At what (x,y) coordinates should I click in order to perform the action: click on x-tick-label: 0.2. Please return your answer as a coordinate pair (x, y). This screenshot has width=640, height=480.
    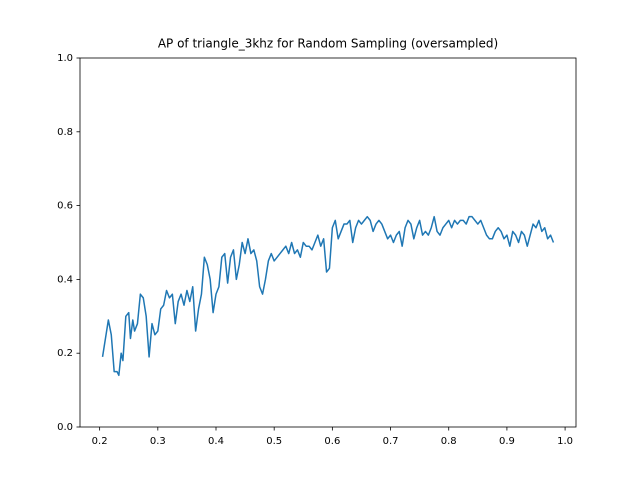
    Looking at the image, I should click on (100, 441).